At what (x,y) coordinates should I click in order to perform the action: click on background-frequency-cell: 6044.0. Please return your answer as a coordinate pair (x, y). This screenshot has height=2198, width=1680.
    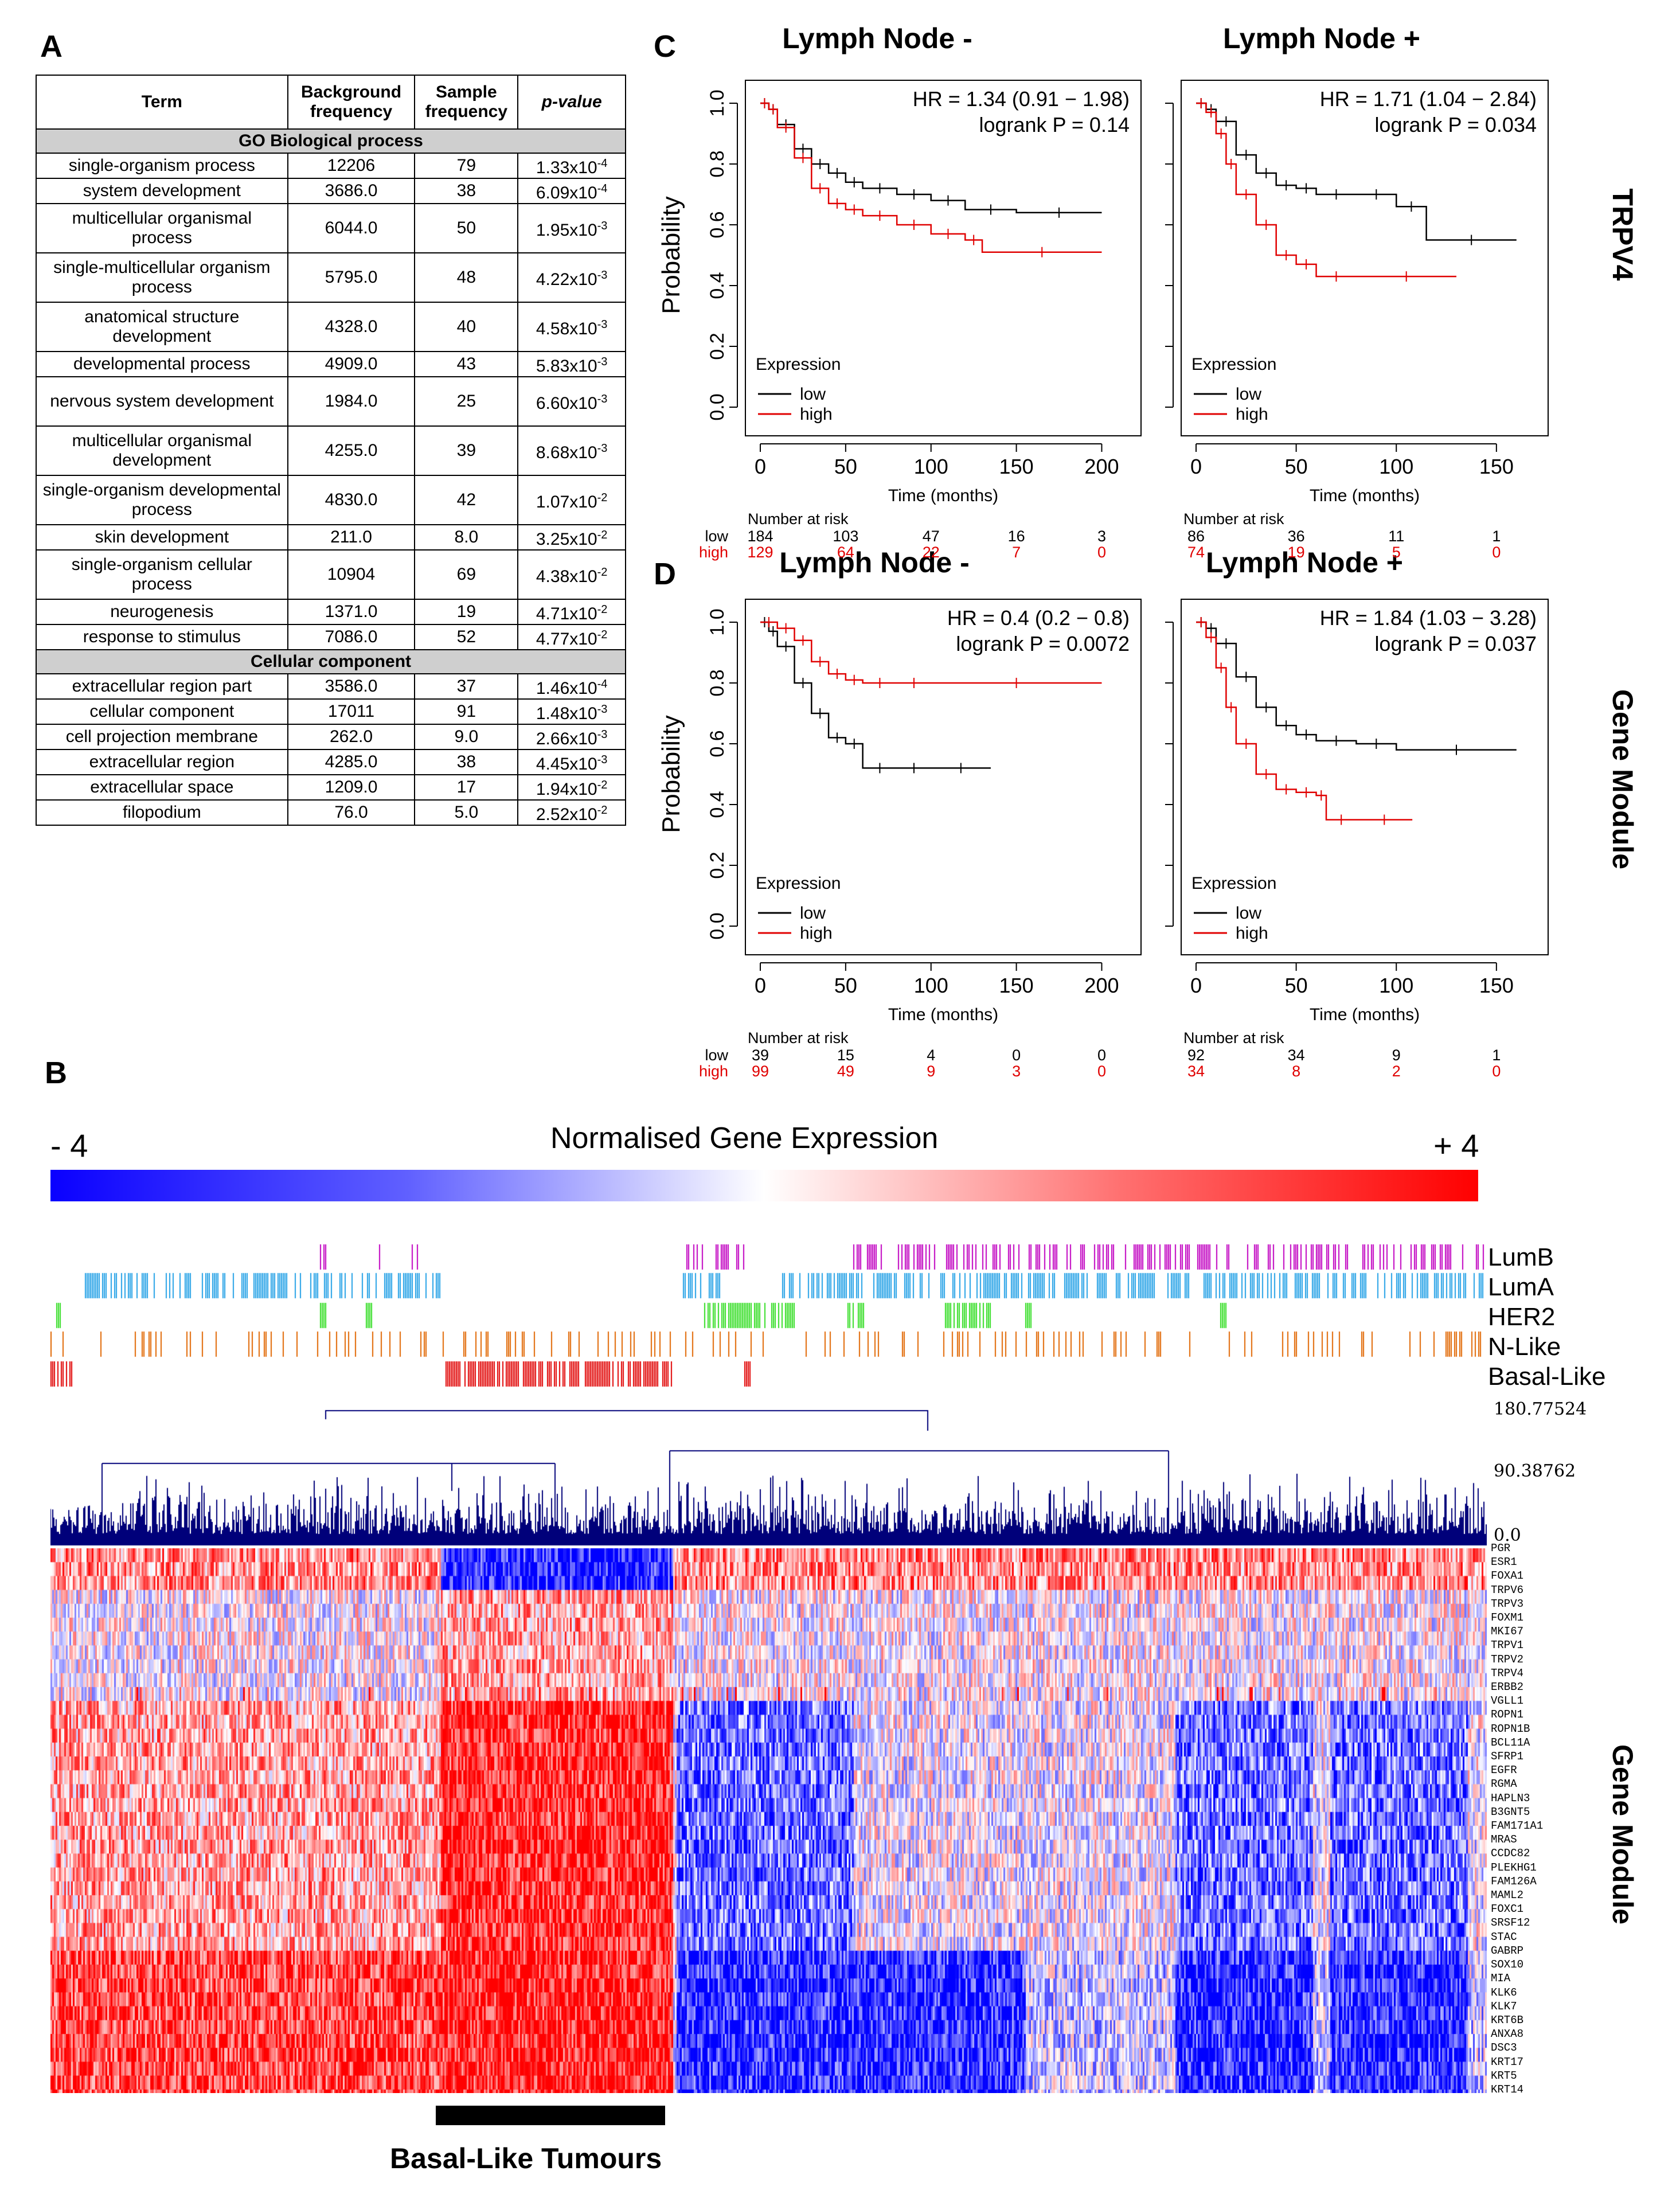
    Looking at the image, I should click on (351, 228).